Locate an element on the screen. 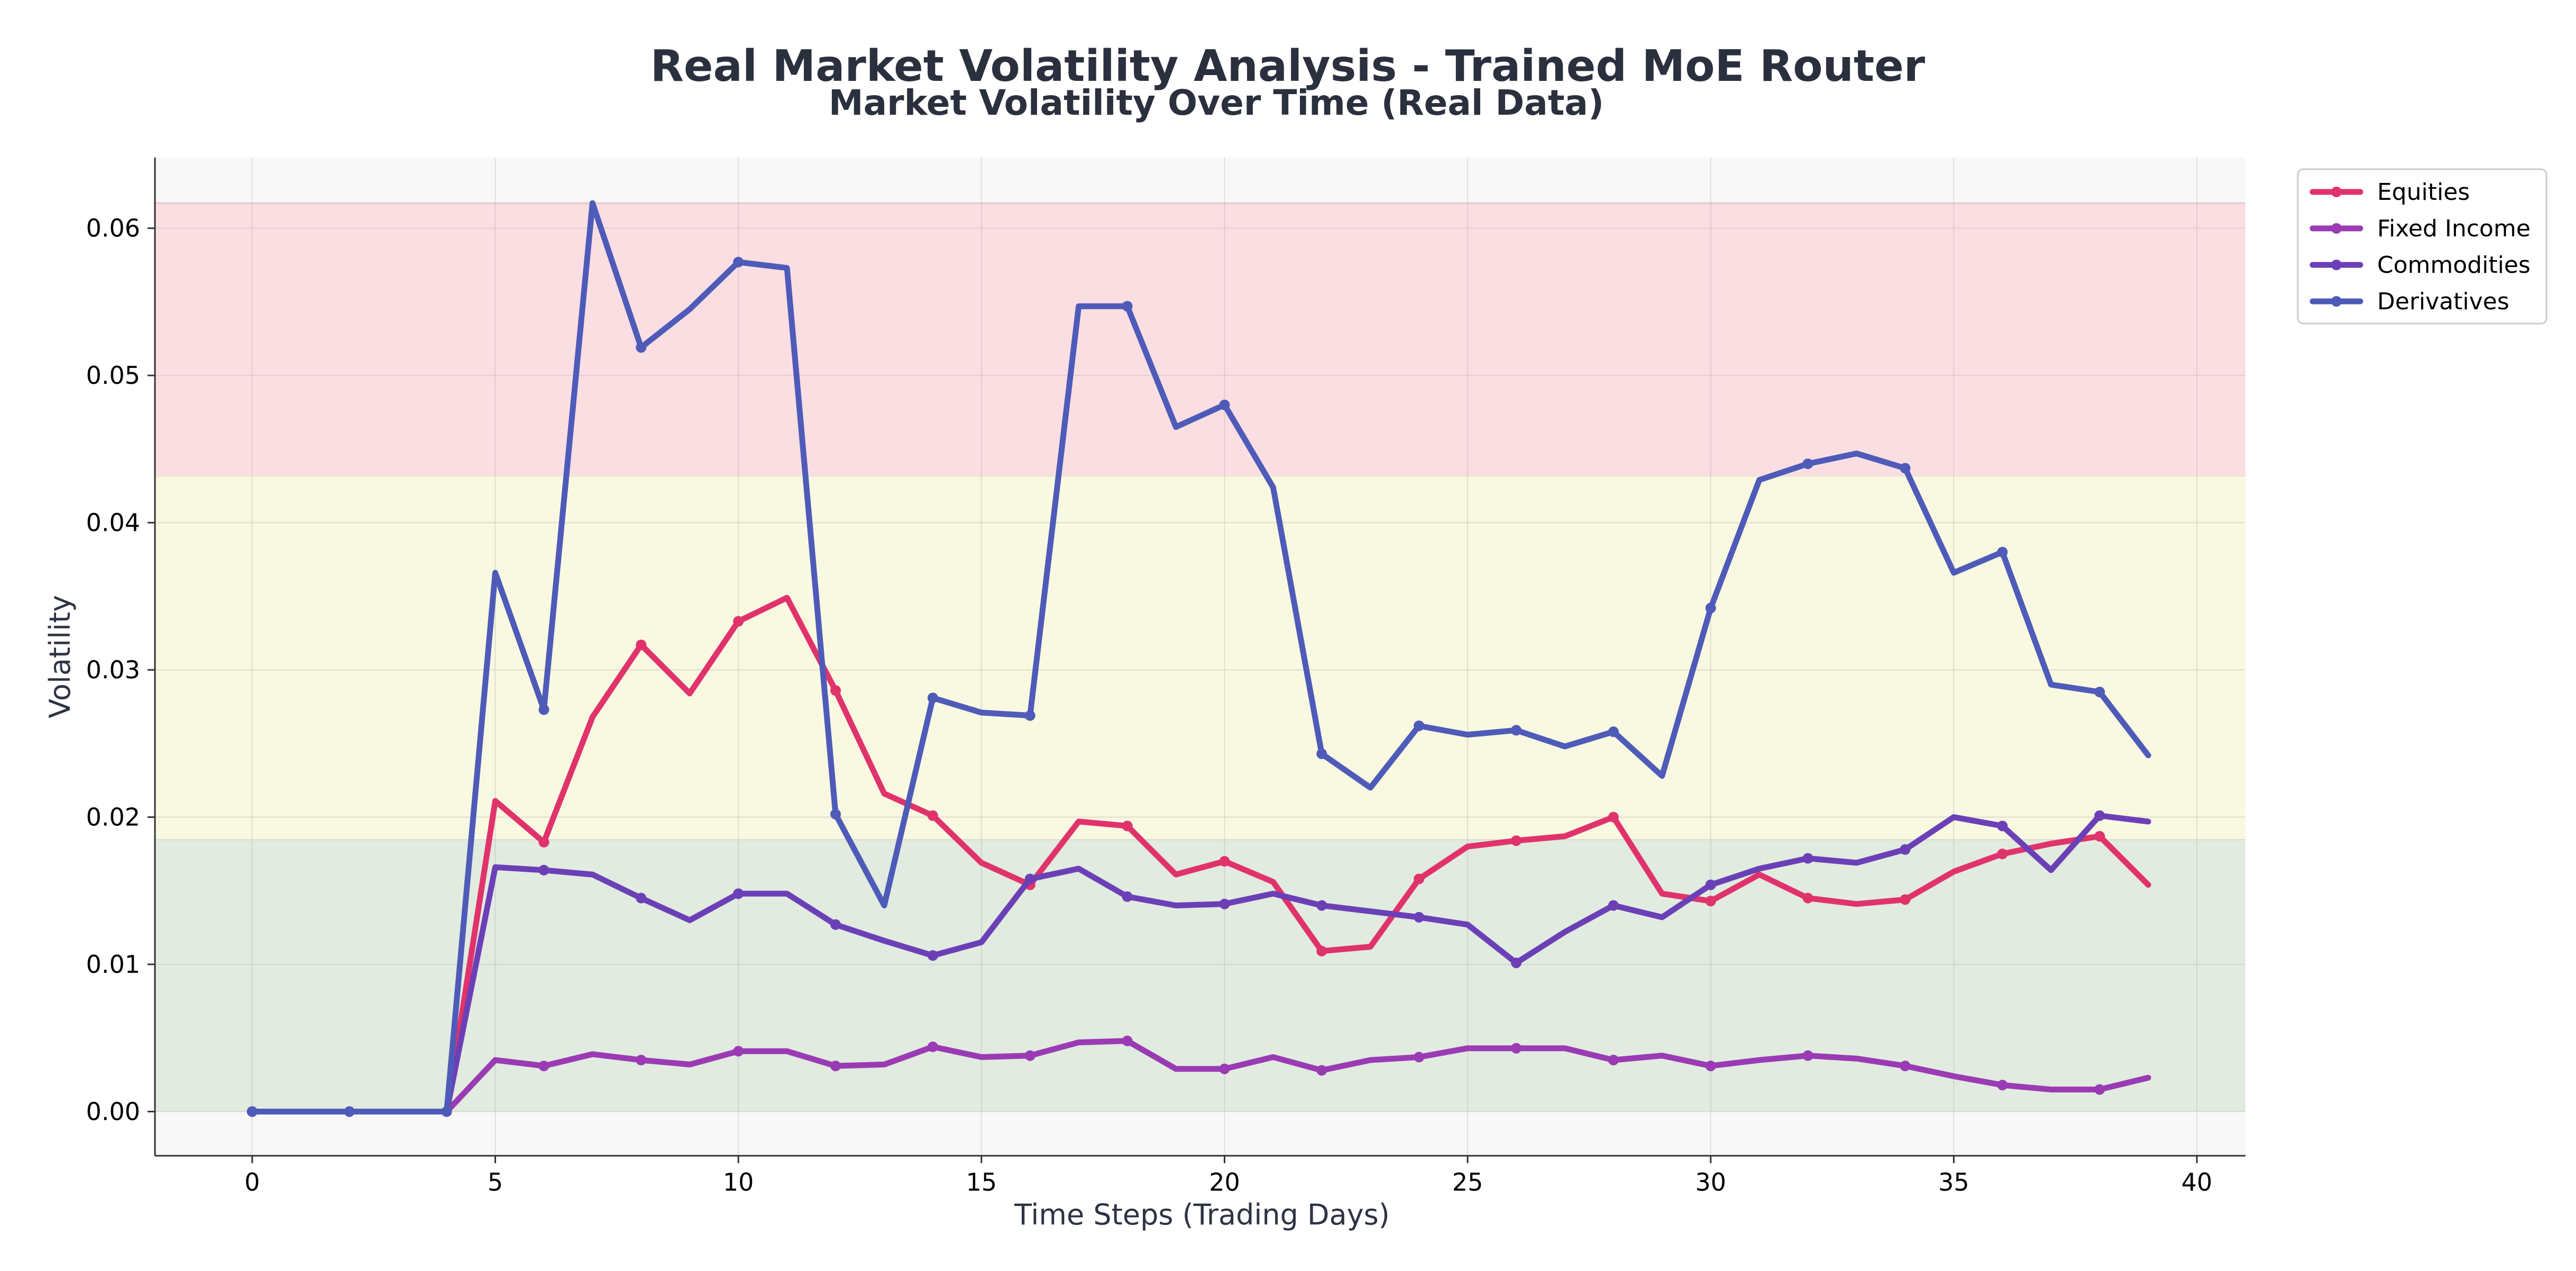 Image resolution: width=2576 pixels, height=1271 pixels. y-axis-label: Volatility is located at coordinates (60, 656).